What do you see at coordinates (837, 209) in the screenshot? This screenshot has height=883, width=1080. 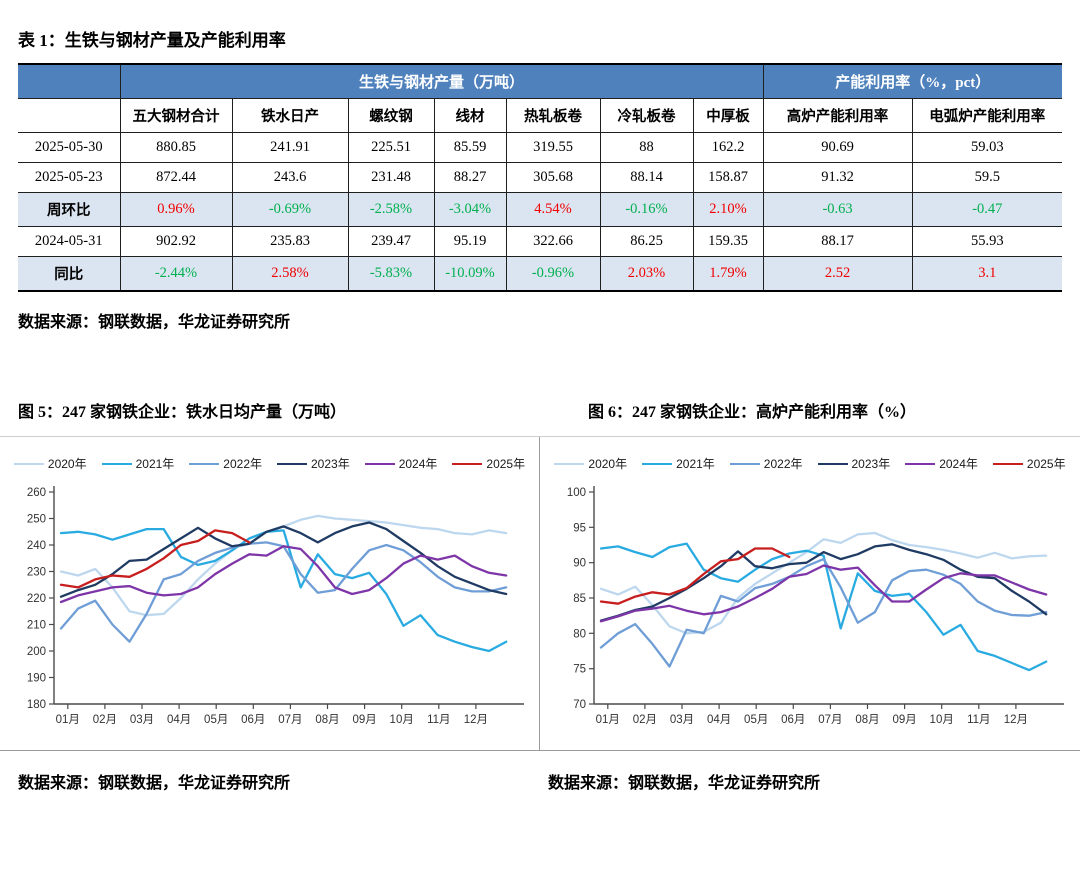 I see `table-cell: -0.63` at bounding box center [837, 209].